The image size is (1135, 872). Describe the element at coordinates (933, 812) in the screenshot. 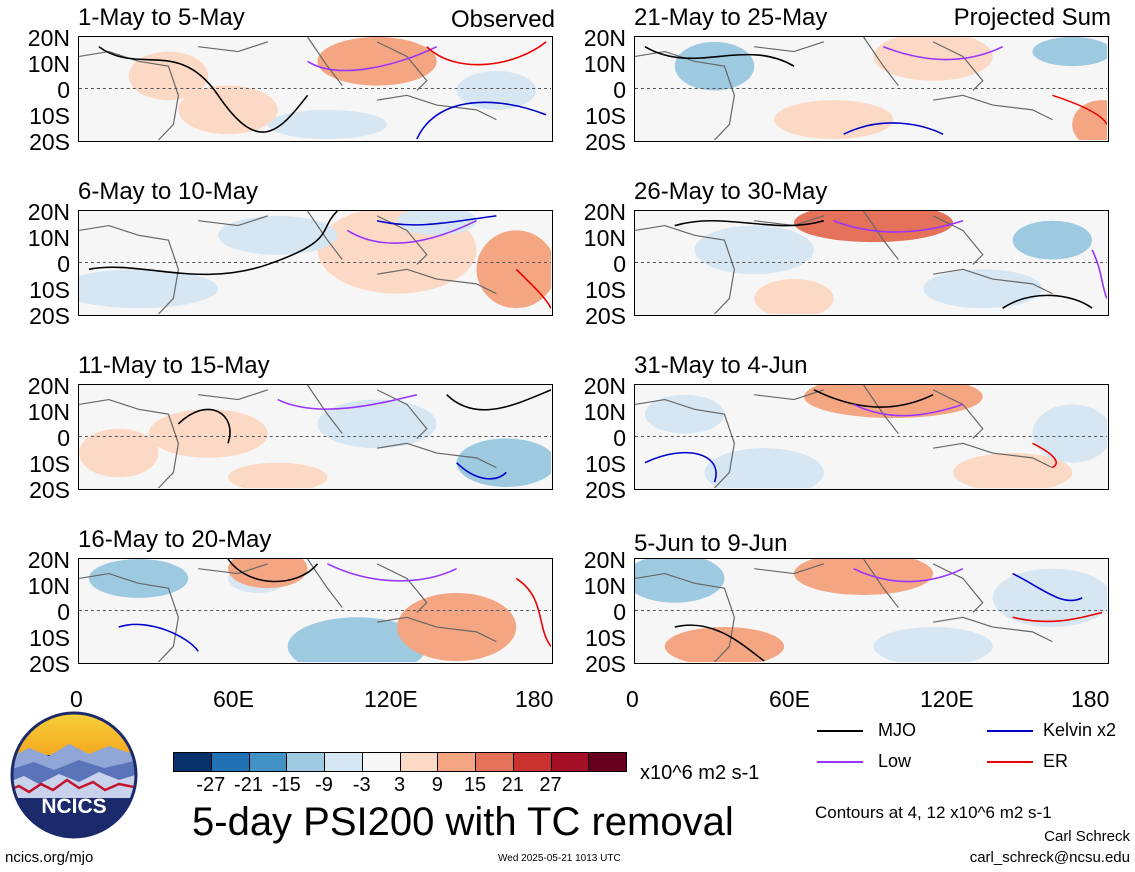

I see `contour-note: Contours at 4, 12 x10^6 m2 s-1` at that location.